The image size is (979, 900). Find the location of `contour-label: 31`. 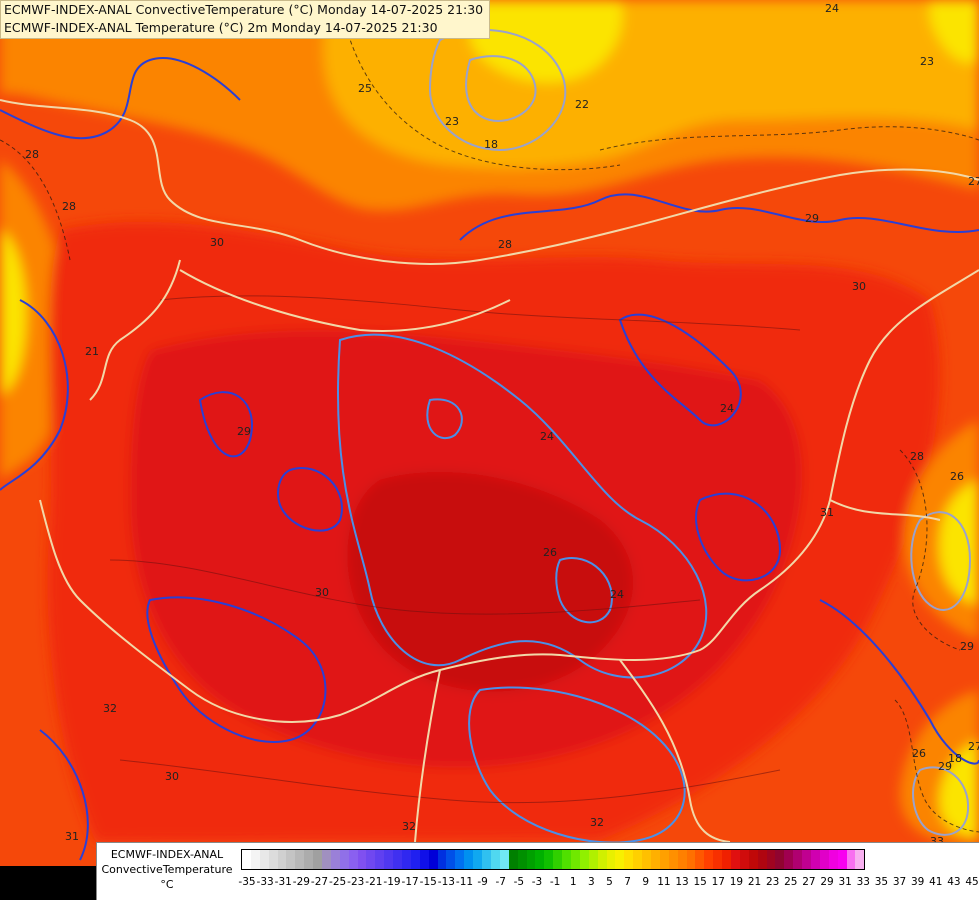

contour-label: 31 is located at coordinates (72, 836).